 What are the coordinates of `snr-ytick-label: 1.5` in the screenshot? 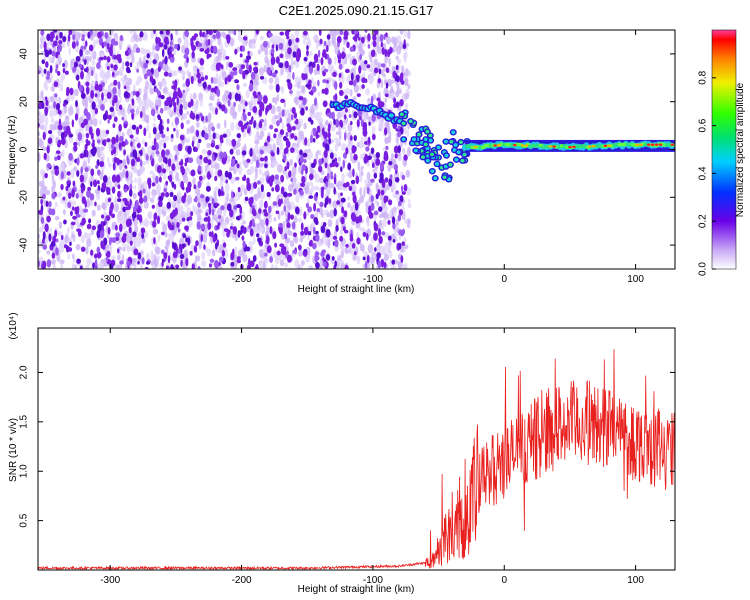 It's located at (24, 421).